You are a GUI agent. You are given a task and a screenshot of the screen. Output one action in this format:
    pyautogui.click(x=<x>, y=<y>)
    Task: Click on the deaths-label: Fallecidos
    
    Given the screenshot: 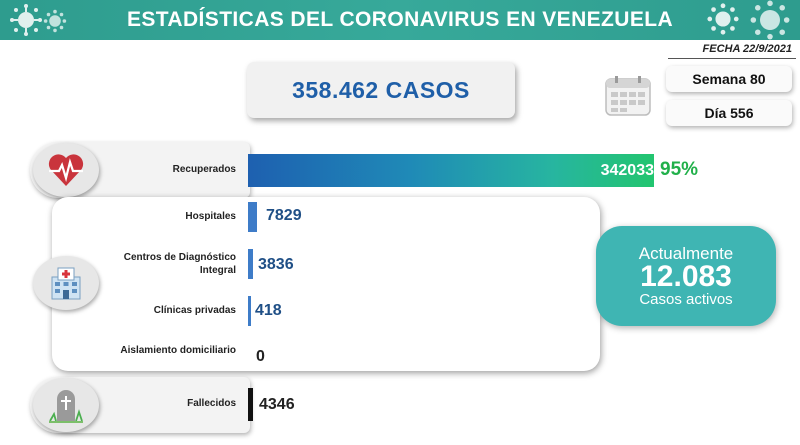 What is the action you would take?
    pyautogui.click(x=211, y=403)
    